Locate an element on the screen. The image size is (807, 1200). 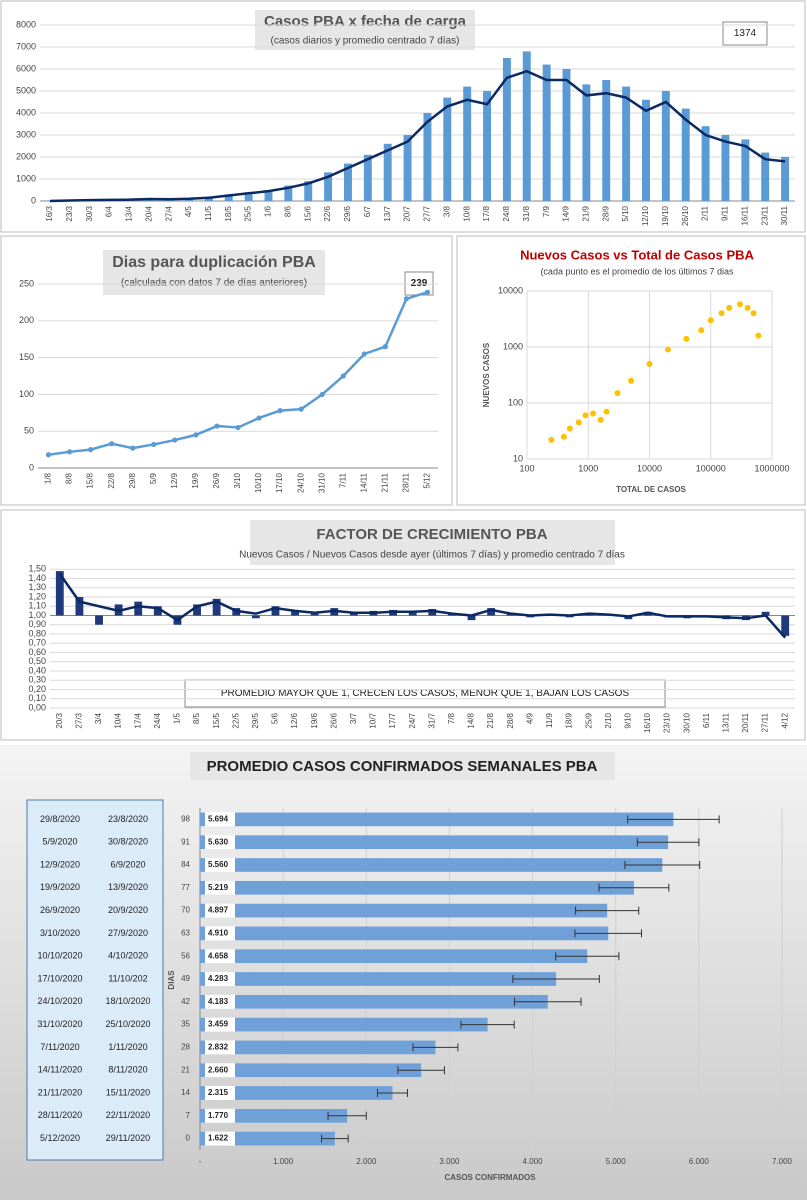
x-tick-label: 28/11 is located at coordinates (406, 482).